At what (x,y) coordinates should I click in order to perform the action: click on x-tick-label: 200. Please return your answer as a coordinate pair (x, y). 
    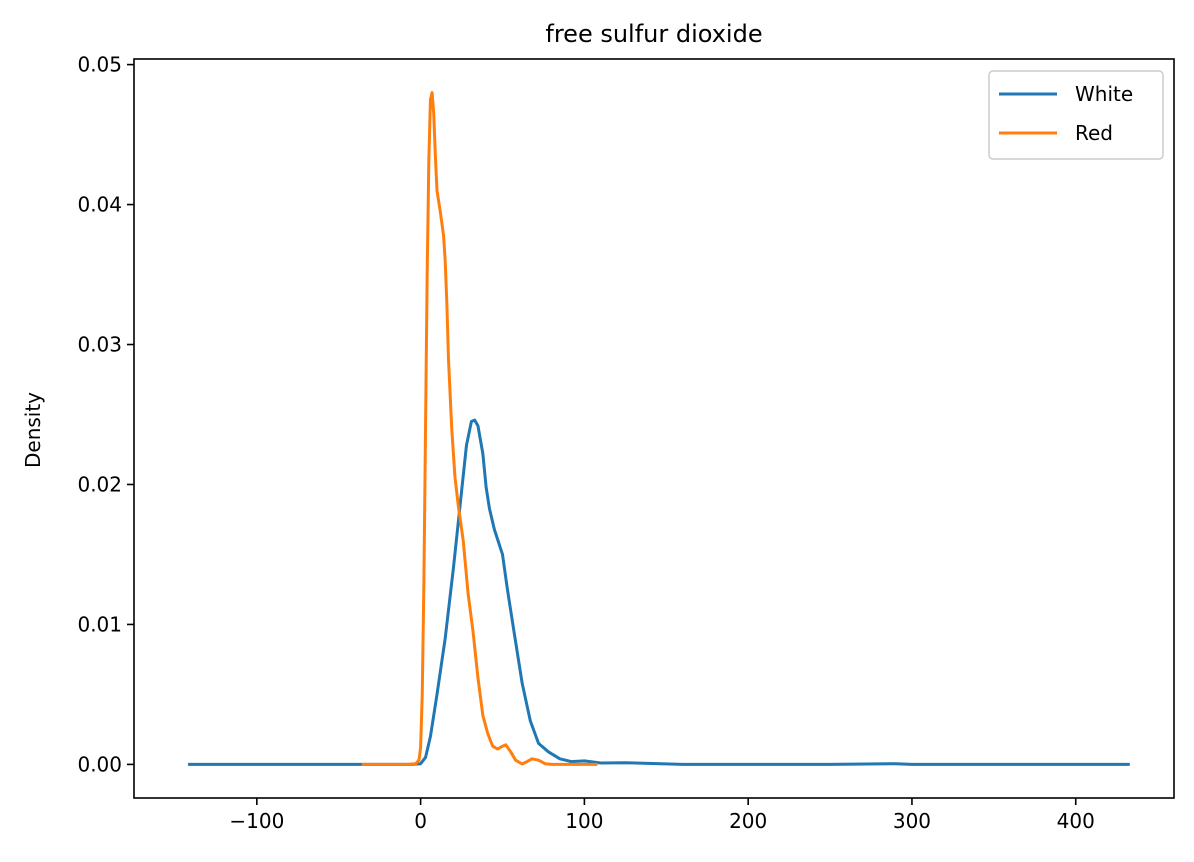
    Looking at the image, I should click on (748, 821).